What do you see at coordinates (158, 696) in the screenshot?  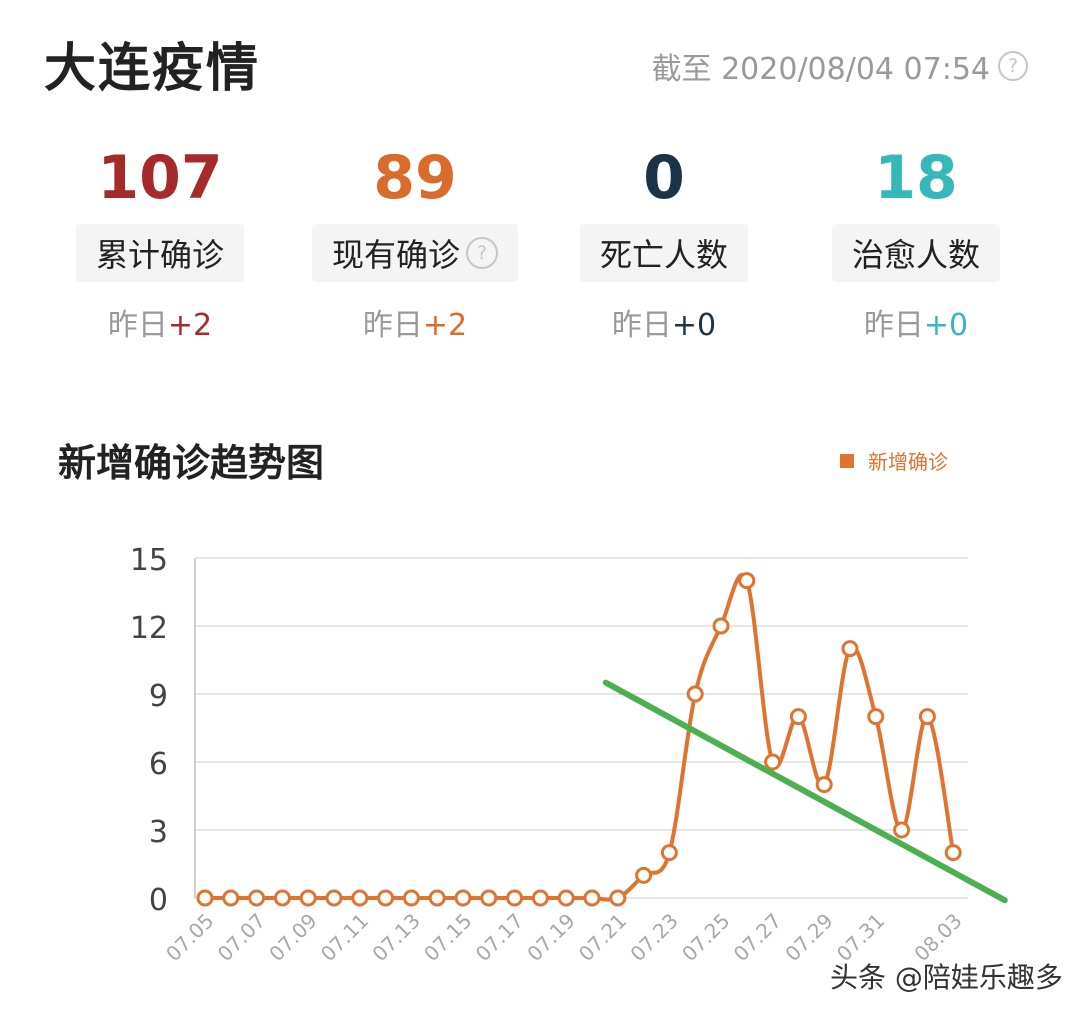 I see `y-tick-label: 9` at bounding box center [158, 696].